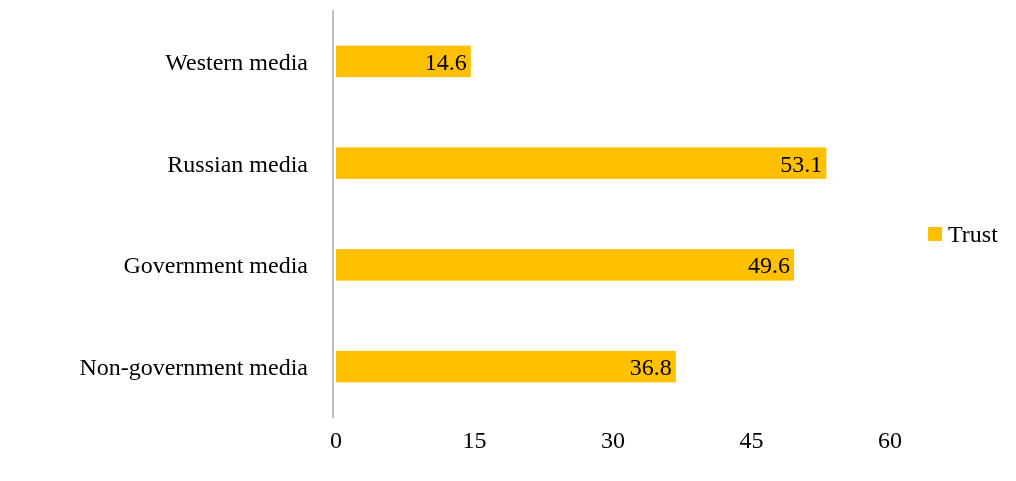  I want to click on y-tick-label: Western media, so click(237, 61).